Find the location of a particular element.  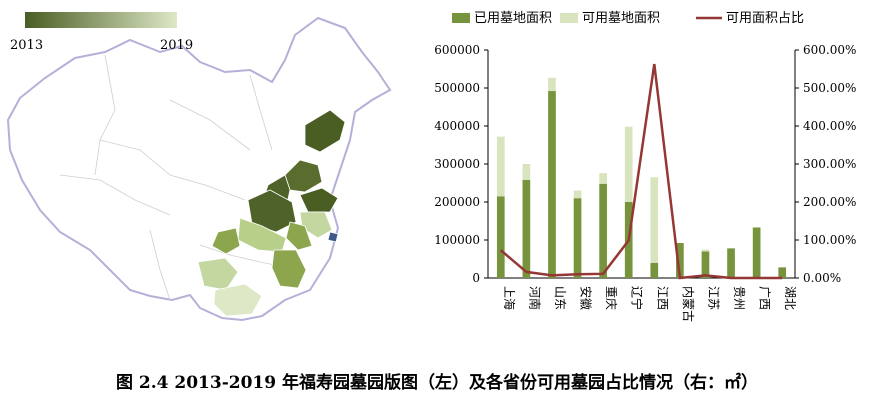

y-tick-label: 200000 is located at coordinates (457, 202).